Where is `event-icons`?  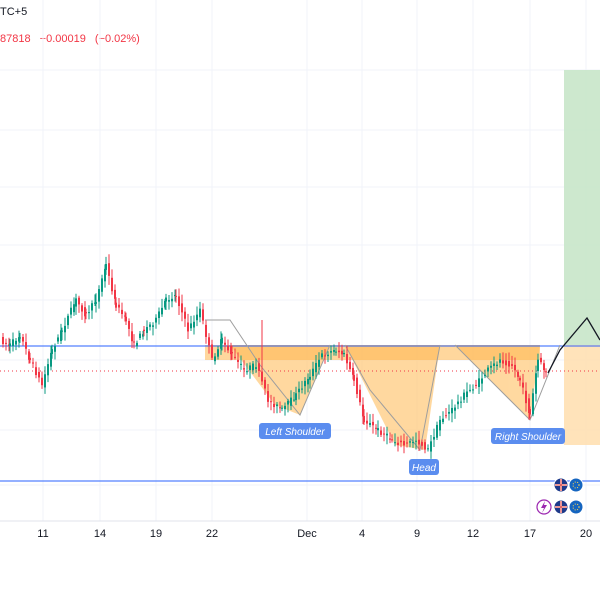
event-icons is located at coordinates (560, 496).